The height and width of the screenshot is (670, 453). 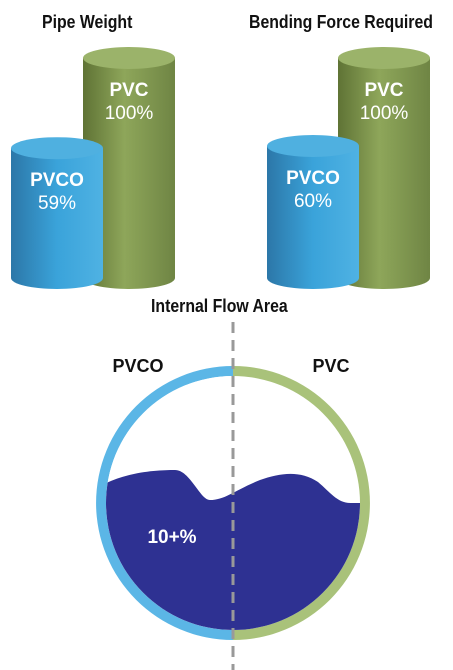 I want to click on bending-force-pvc-bar-top, so click(x=384, y=58).